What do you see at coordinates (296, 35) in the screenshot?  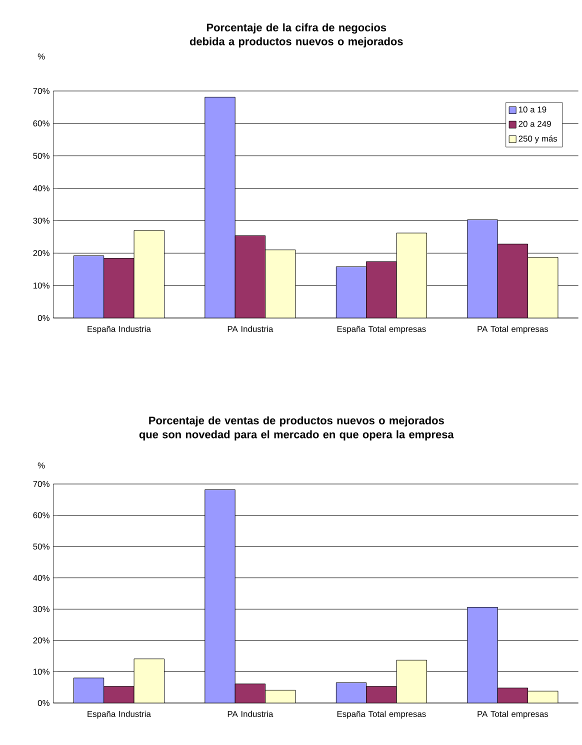 I see `chart-title: Porcentaje de la cifra de negocios debida a productos nuevos o mejorados` at bounding box center [296, 35].